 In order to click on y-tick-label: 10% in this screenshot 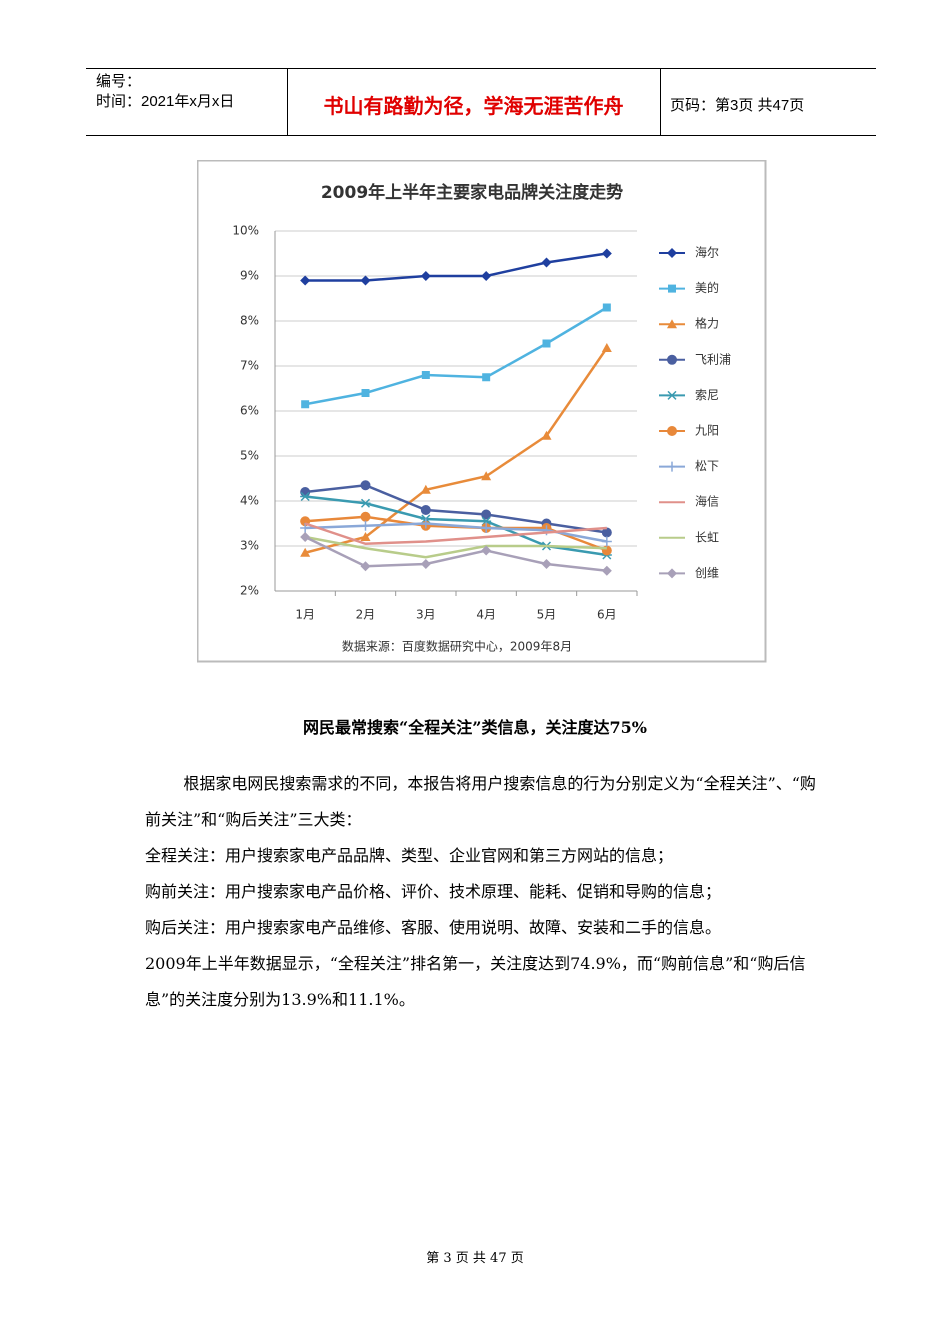, I will do `click(245, 231)`.